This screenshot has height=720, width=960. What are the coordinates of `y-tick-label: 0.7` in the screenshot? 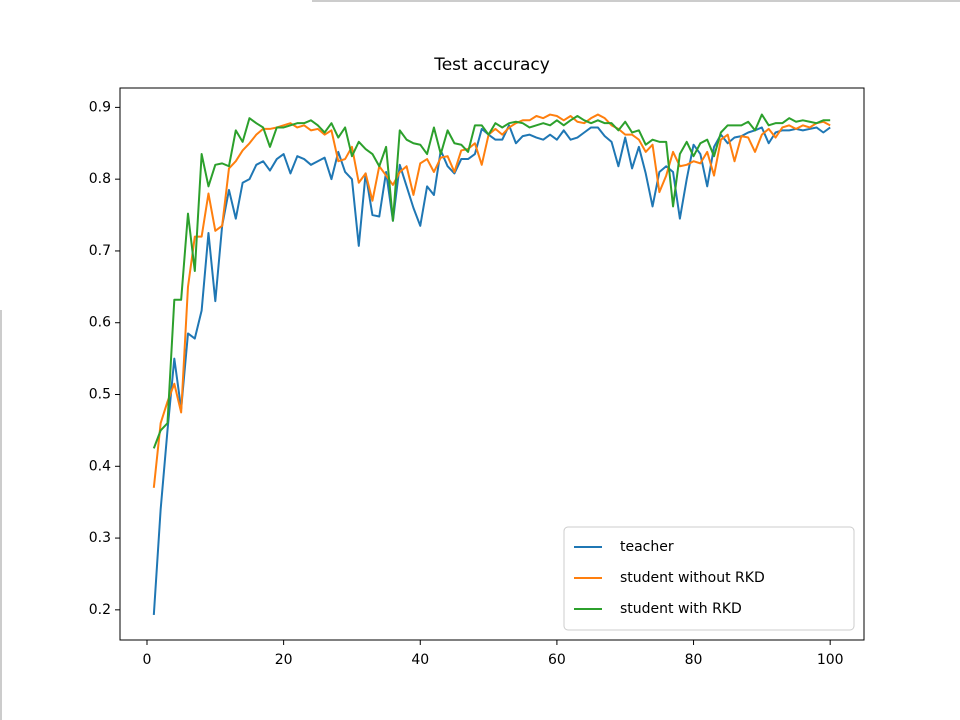 It's located at (100, 251).